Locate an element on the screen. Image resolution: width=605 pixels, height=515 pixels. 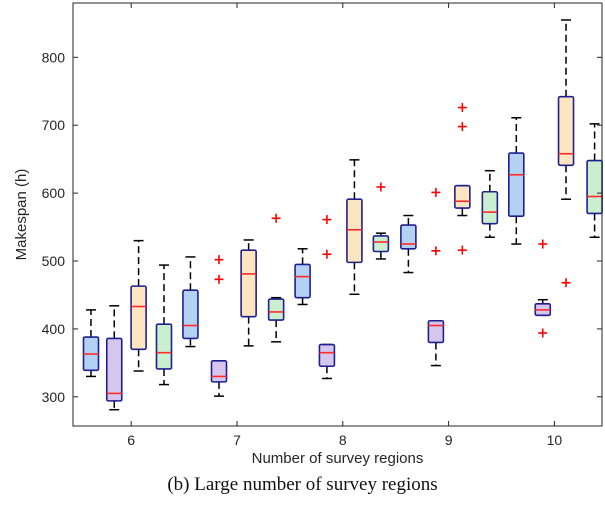
y-tick-label-800: 800 is located at coordinates (54, 57).